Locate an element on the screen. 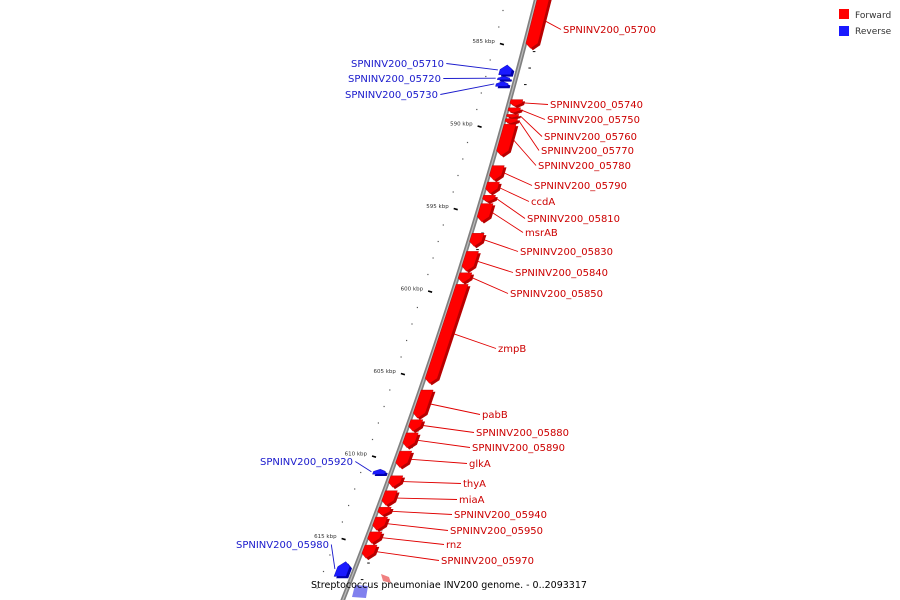  kbp-tick-label: 585 kbp is located at coordinates (483, 42).